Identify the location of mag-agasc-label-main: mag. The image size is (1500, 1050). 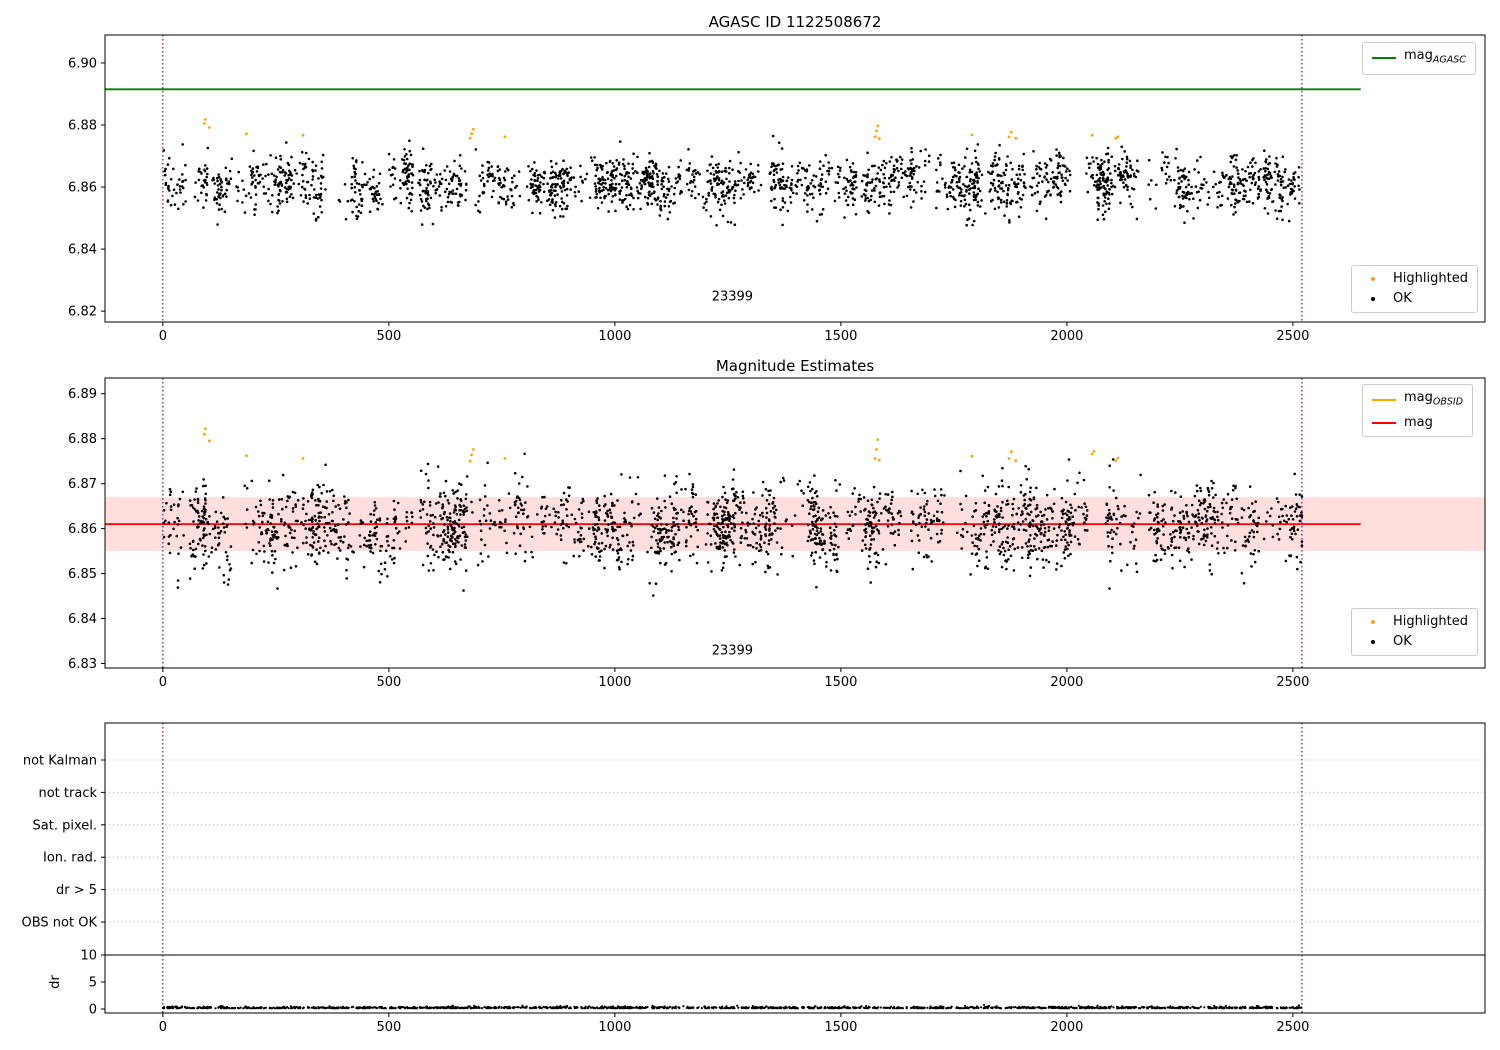
(1418, 55).